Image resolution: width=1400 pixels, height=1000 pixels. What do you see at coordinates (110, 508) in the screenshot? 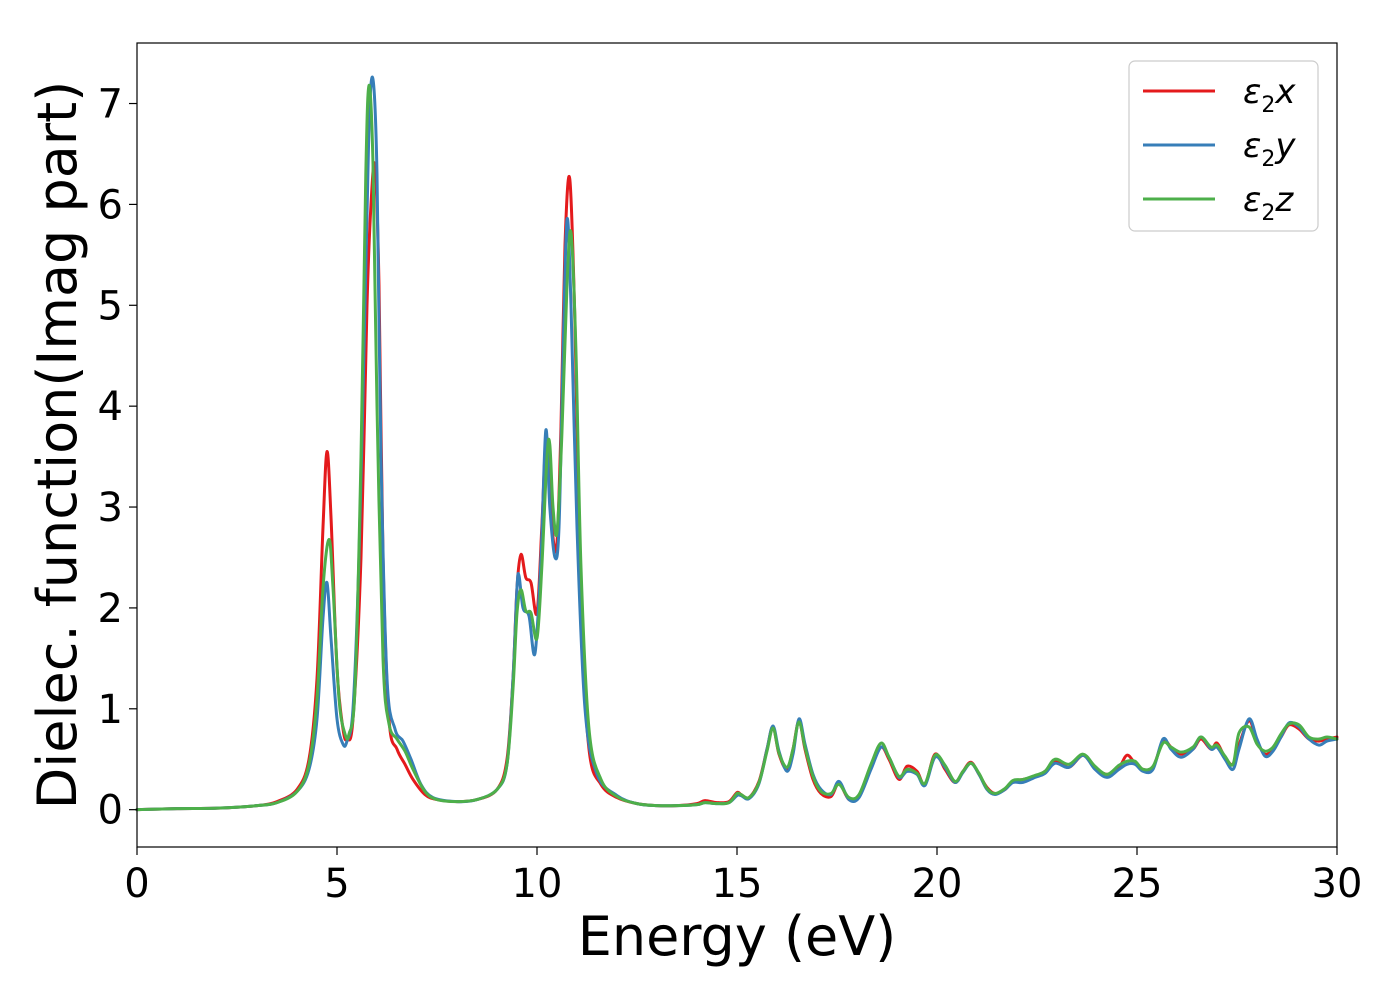
I see `y-tick-label: 3` at bounding box center [110, 508].